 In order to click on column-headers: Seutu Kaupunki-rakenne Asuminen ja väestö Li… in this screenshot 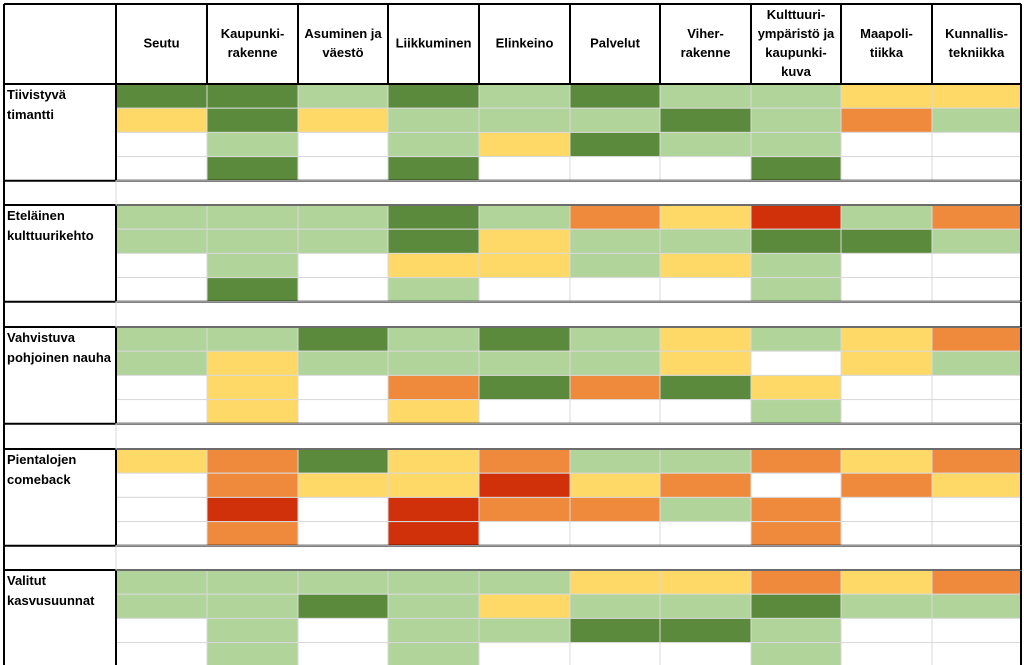, I will do `click(575, 43)`.